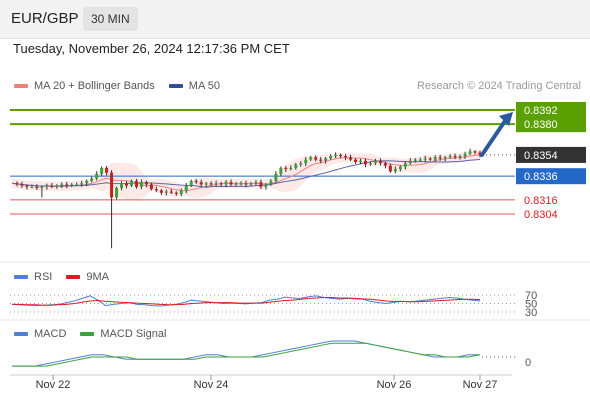 The height and width of the screenshot is (400, 590). Describe the element at coordinates (53, 385) in the screenshot. I see `x-tick-label-0: Nov 22` at that location.